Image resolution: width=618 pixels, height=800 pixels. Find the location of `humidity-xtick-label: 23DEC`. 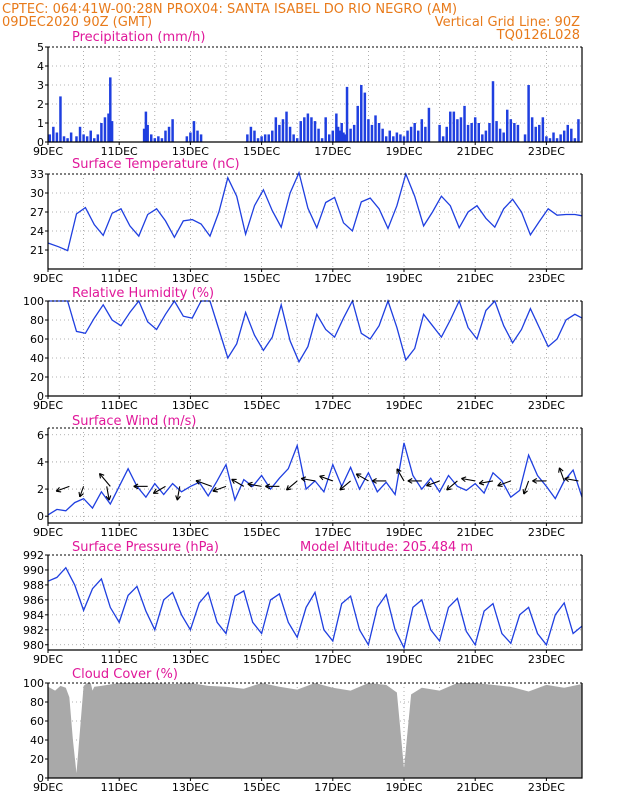

humidity-xtick-label: 23DEC is located at coordinates (546, 405).